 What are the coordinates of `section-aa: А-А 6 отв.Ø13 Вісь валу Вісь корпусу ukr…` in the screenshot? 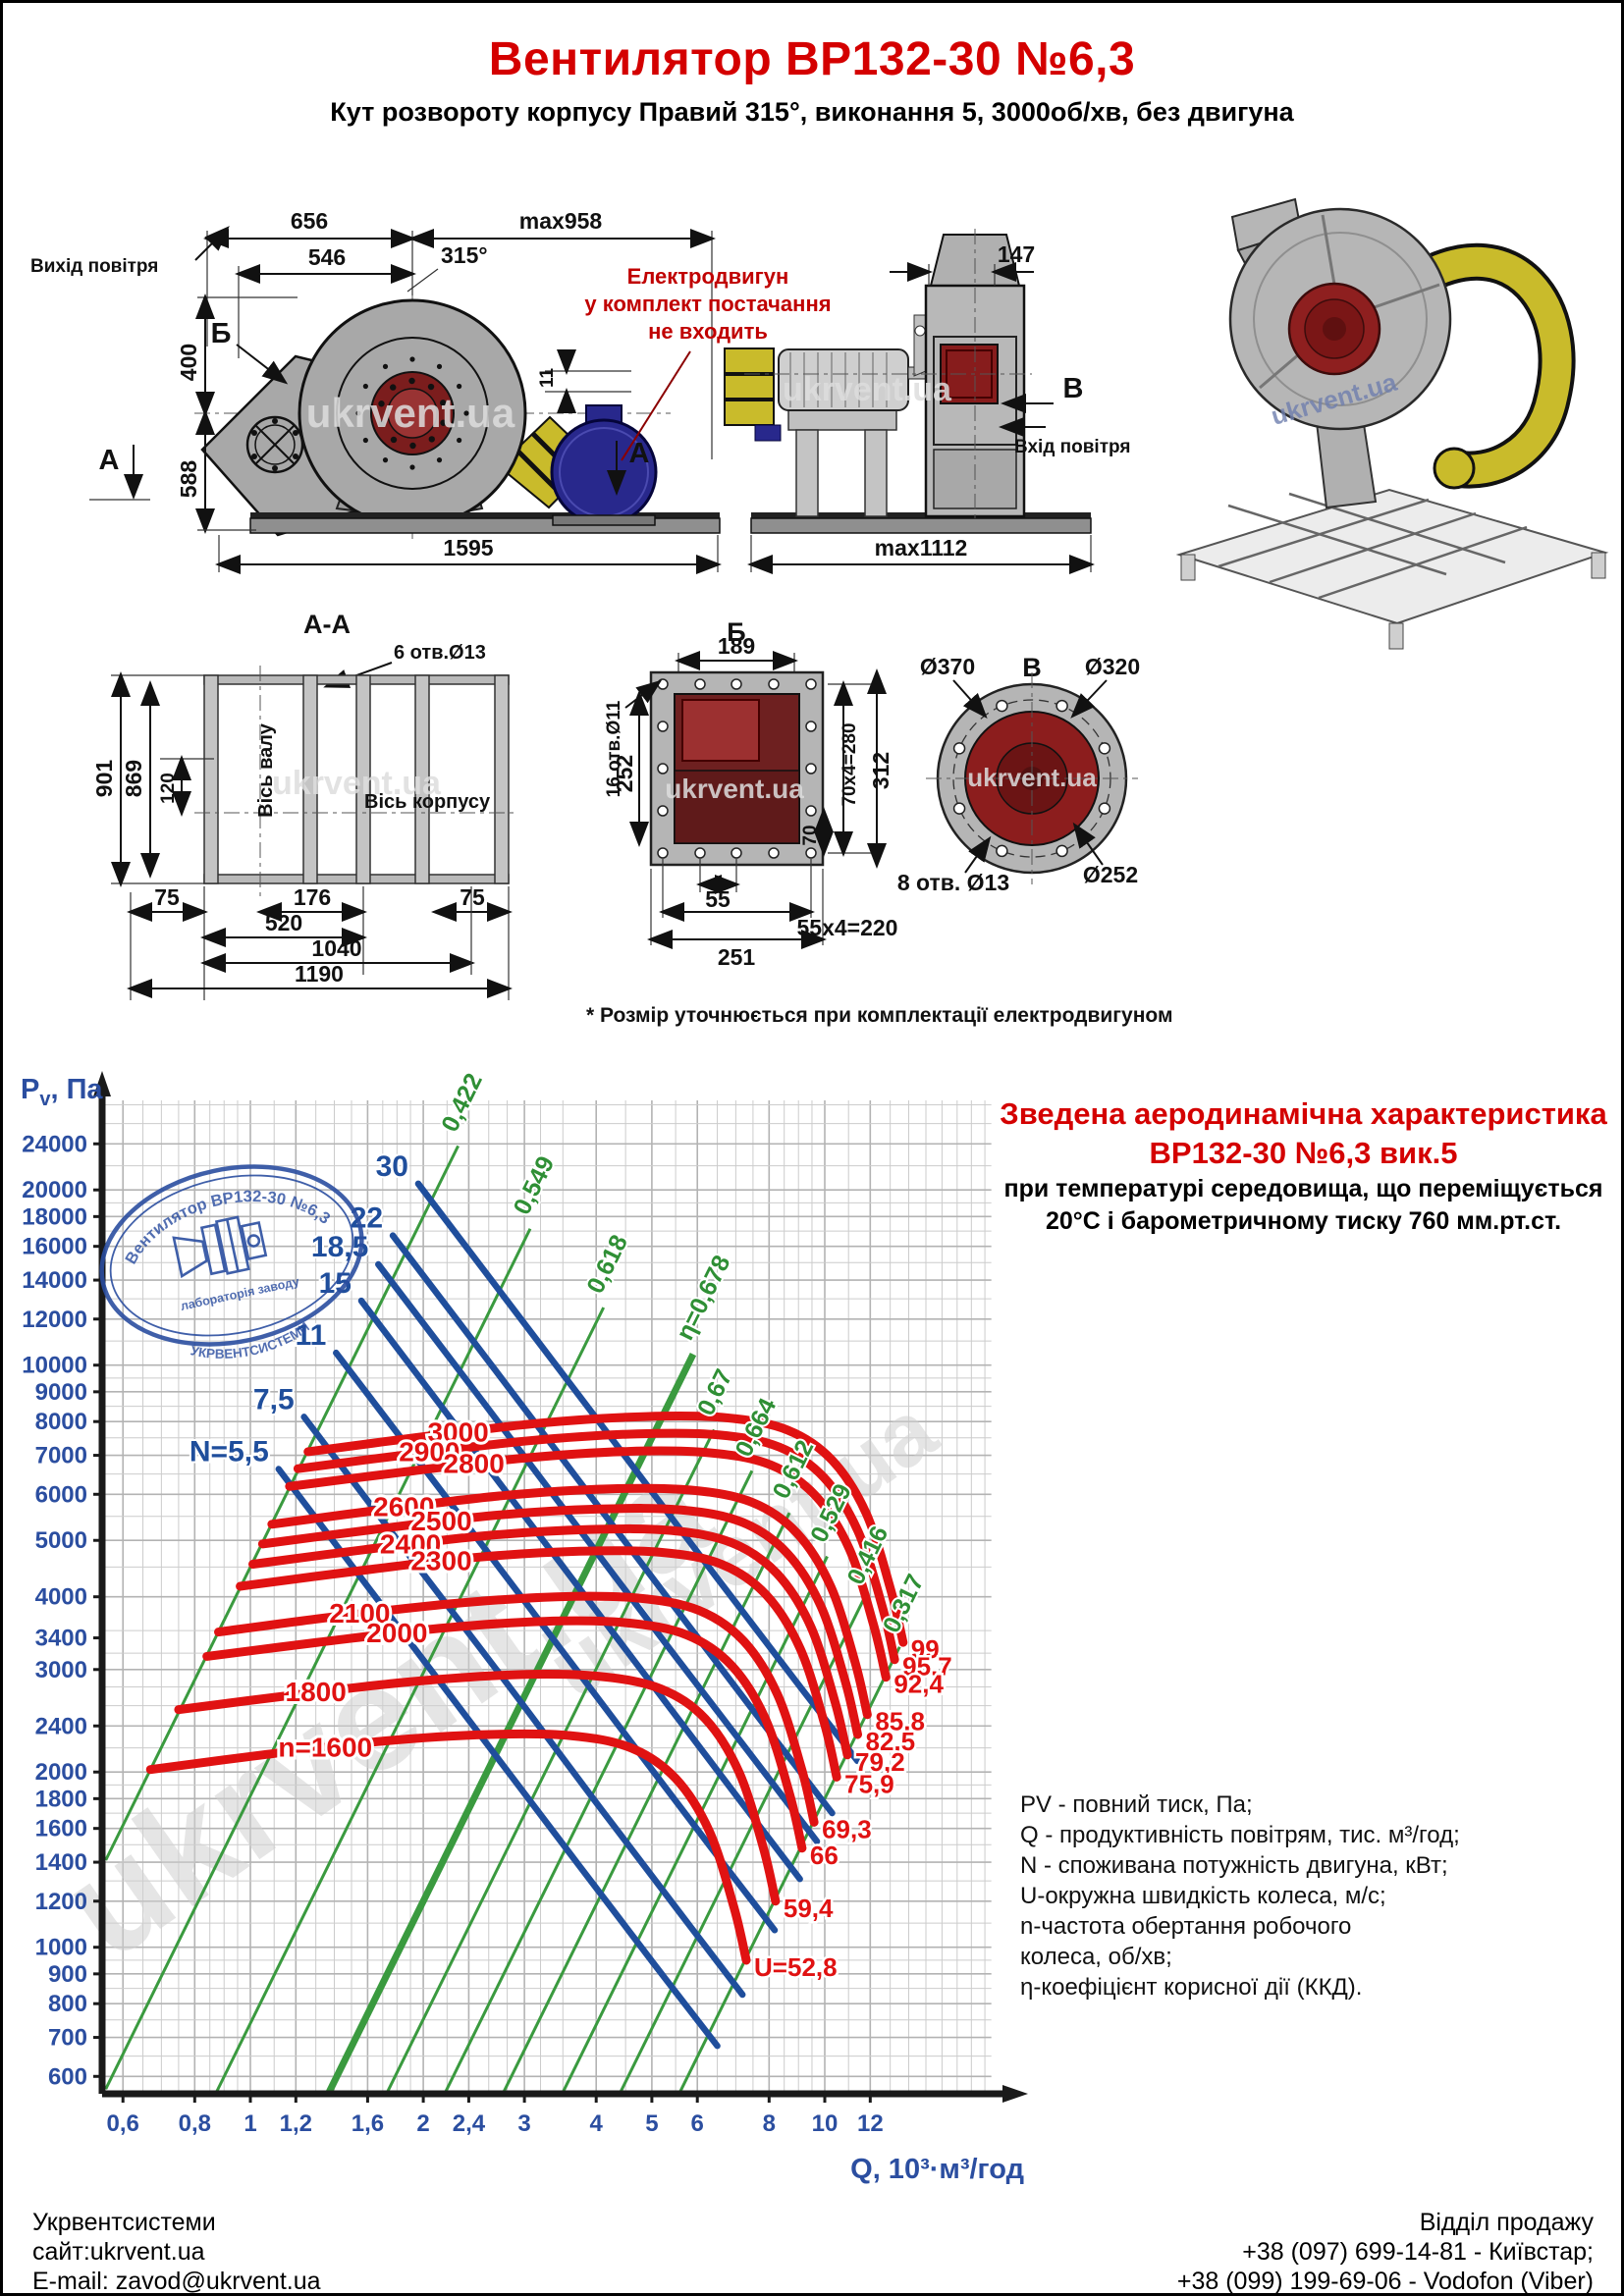 It's located at (304, 805).